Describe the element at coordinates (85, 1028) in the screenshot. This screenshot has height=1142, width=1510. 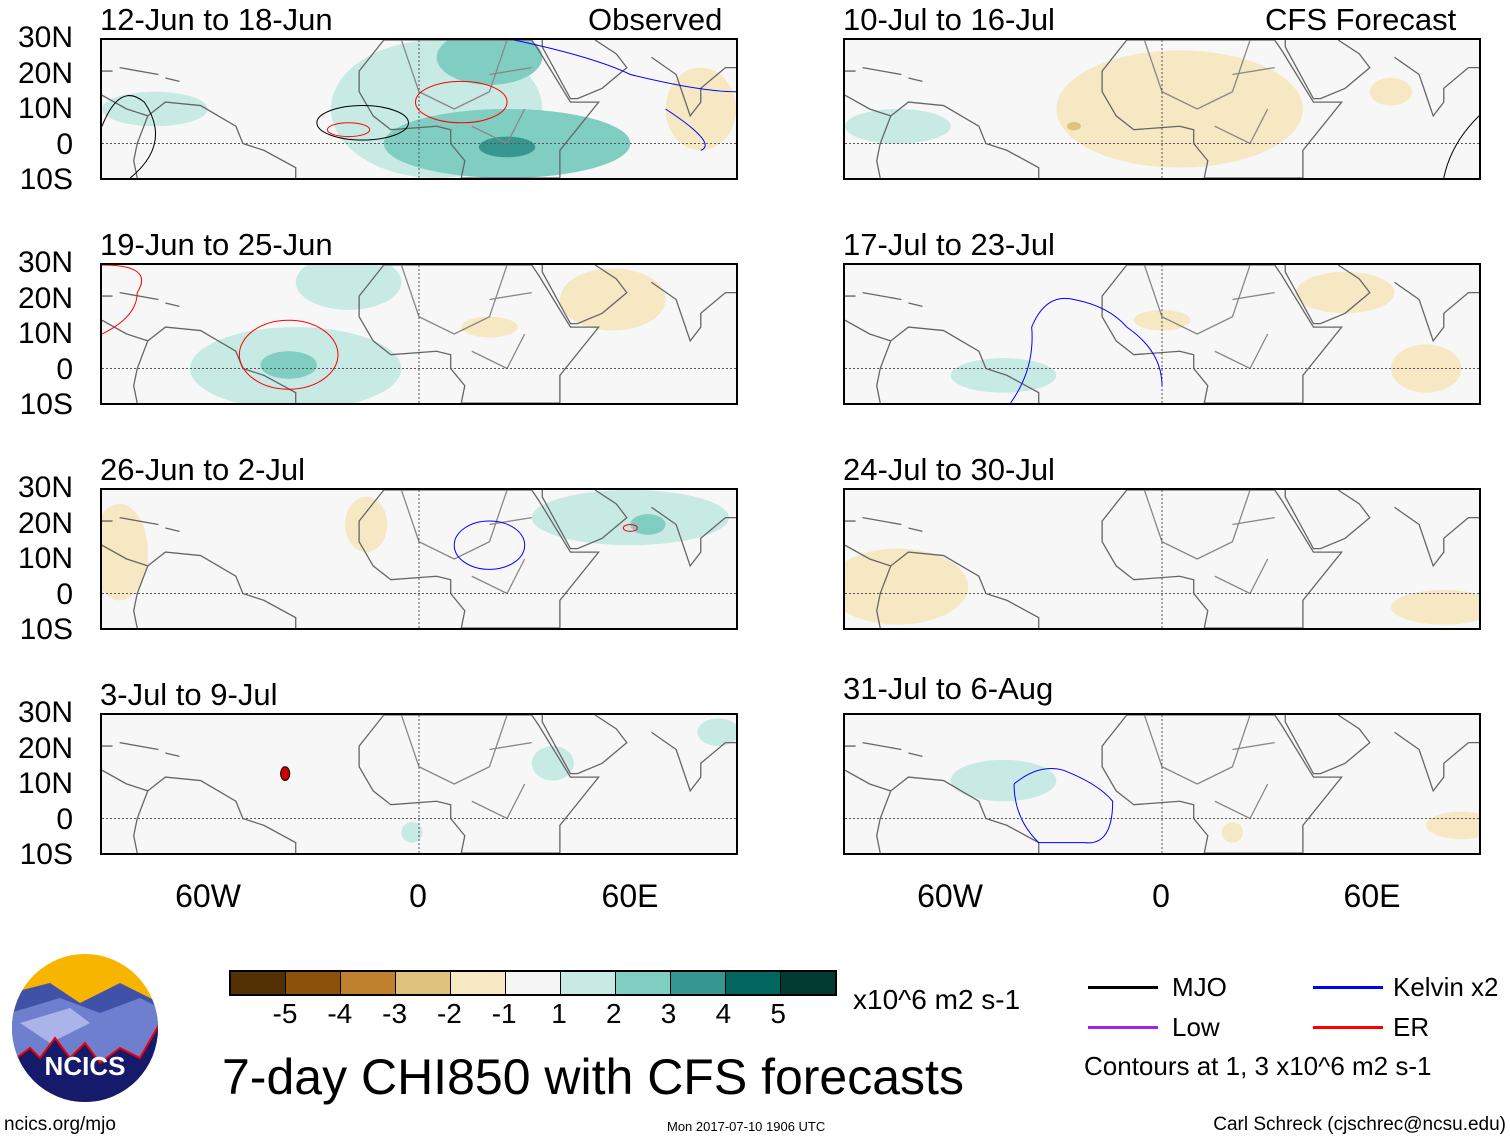
I see `ncics-logo: NCICS` at that location.